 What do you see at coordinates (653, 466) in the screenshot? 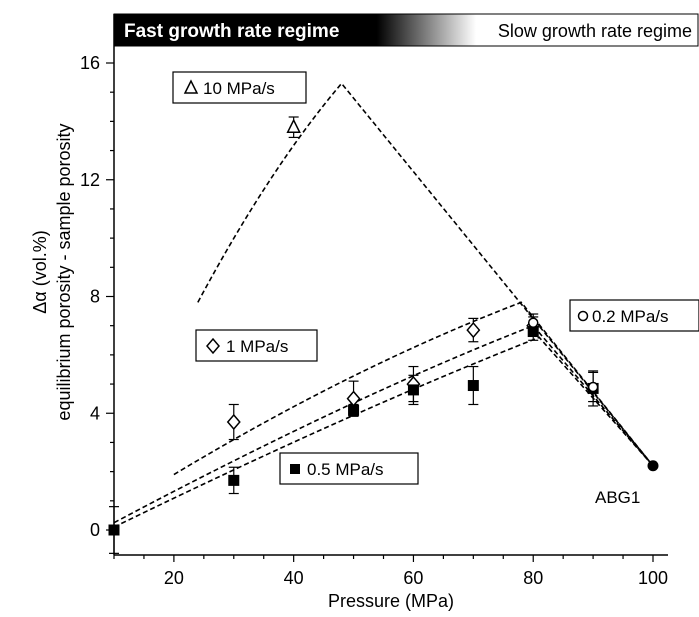
I see `point-abg1` at bounding box center [653, 466].